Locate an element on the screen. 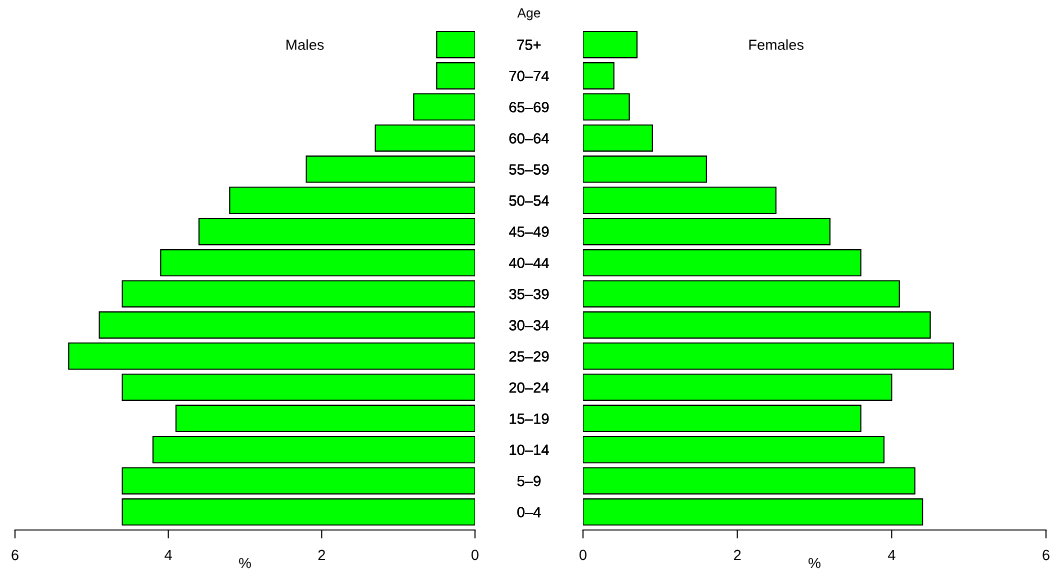 Image resolution: width=1057 pixels, height=588 pixels. text: Females is located at coordinates (776, 44).